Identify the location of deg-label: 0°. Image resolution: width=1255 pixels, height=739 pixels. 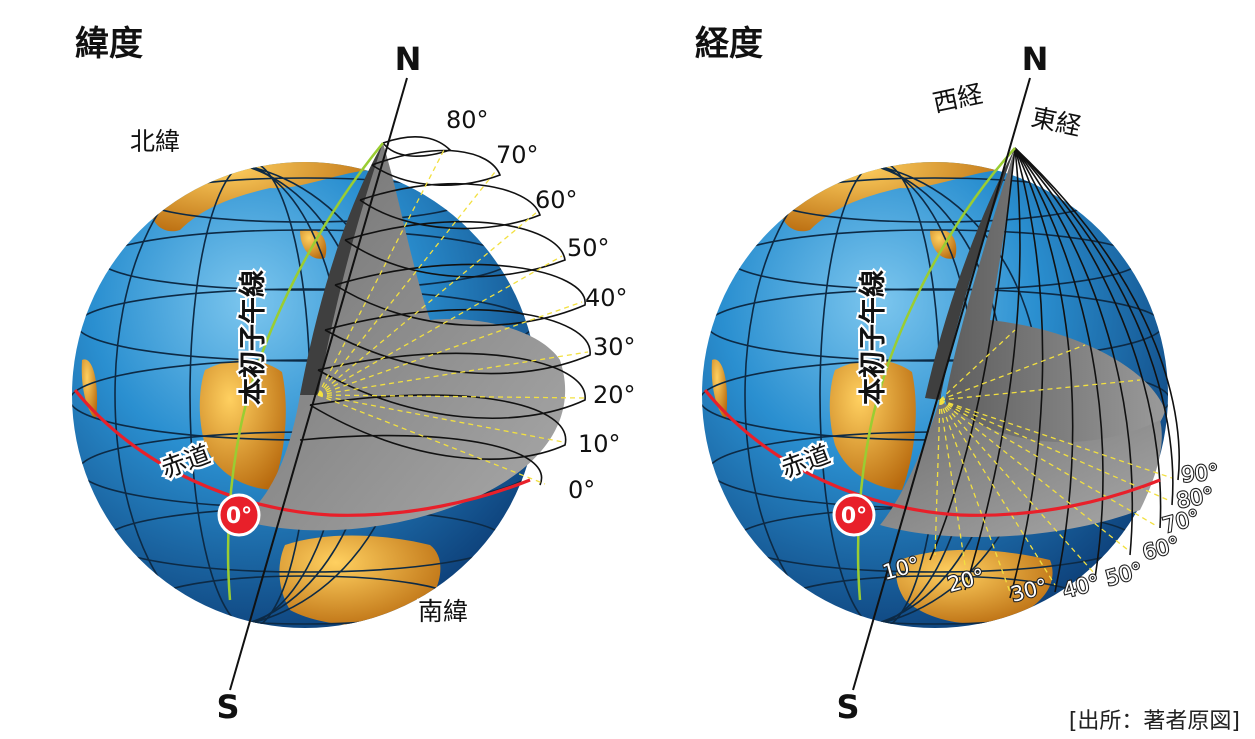
(581, 490).